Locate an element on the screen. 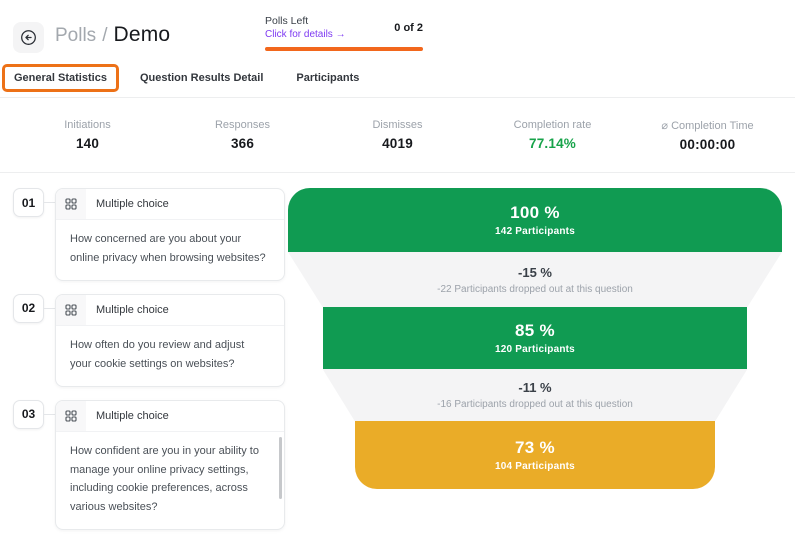 This screenshot has width=795, height=543. funnel-percent: 73 % is located at coordinates (535, 447).